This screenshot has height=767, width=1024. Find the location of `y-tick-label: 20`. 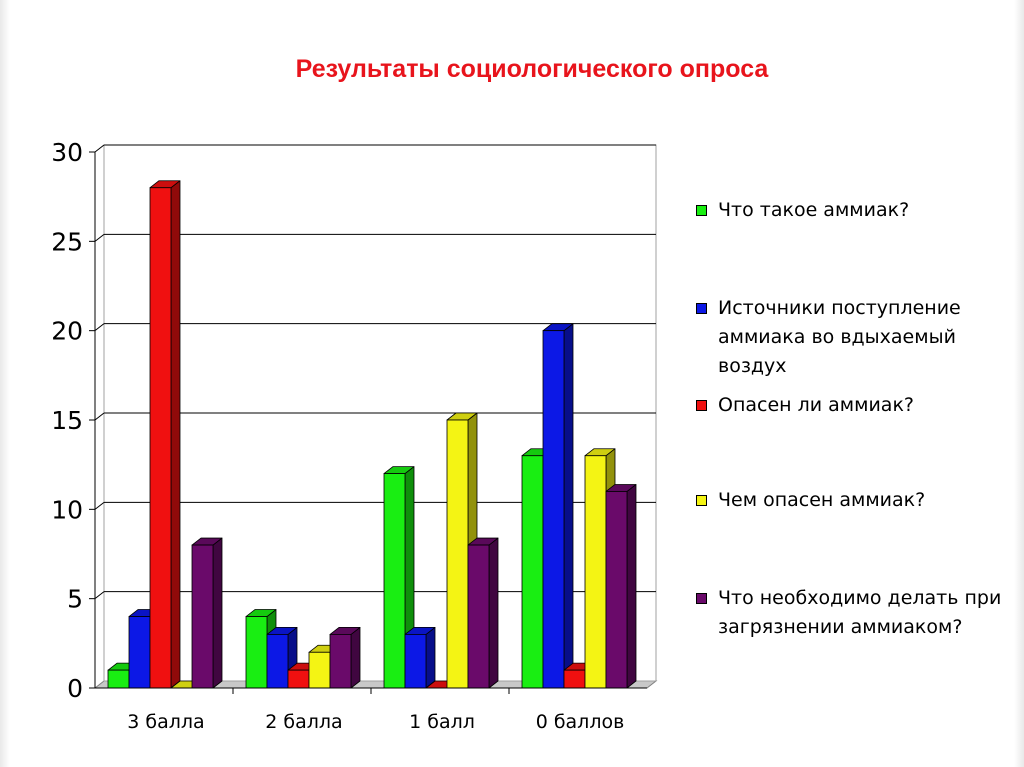

y-tick-label: 20 is located at coordinates (67, 331).